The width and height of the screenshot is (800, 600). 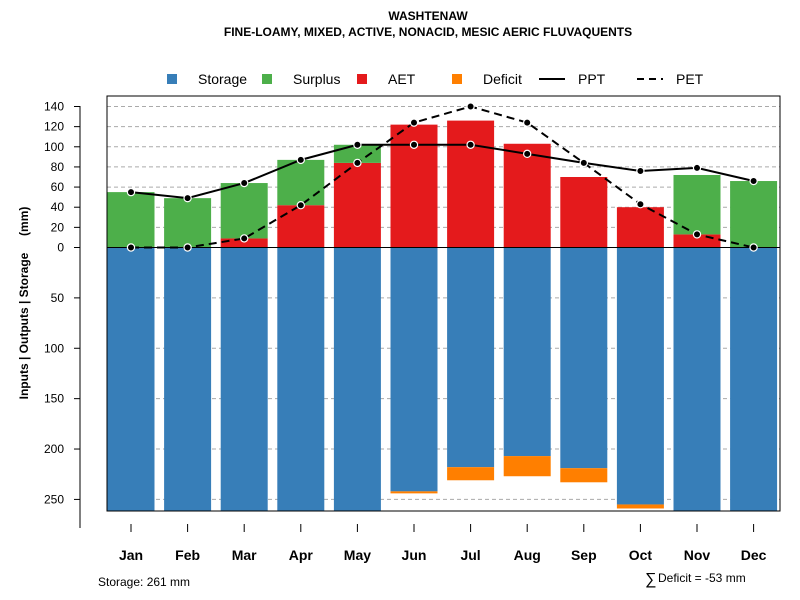 What do you see at coordinates (54, 107) in the screenshot?
I see `y-tick-label: 140` at bounding box center [54, 107].